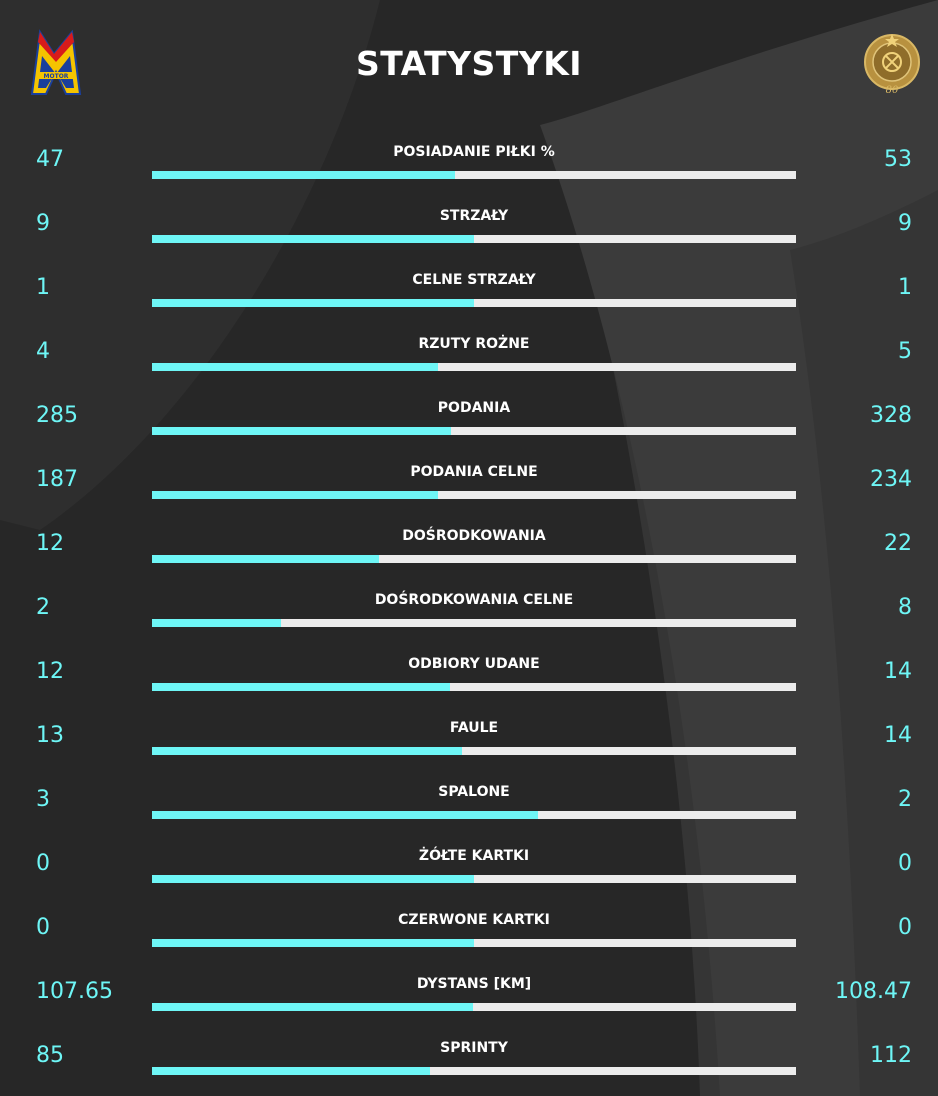 Image resolution: width=938 pixels, height=1096 pixels. Describe the element at coordinates (905, 351) in the screenshot. I see `away-value: 5` at that location.